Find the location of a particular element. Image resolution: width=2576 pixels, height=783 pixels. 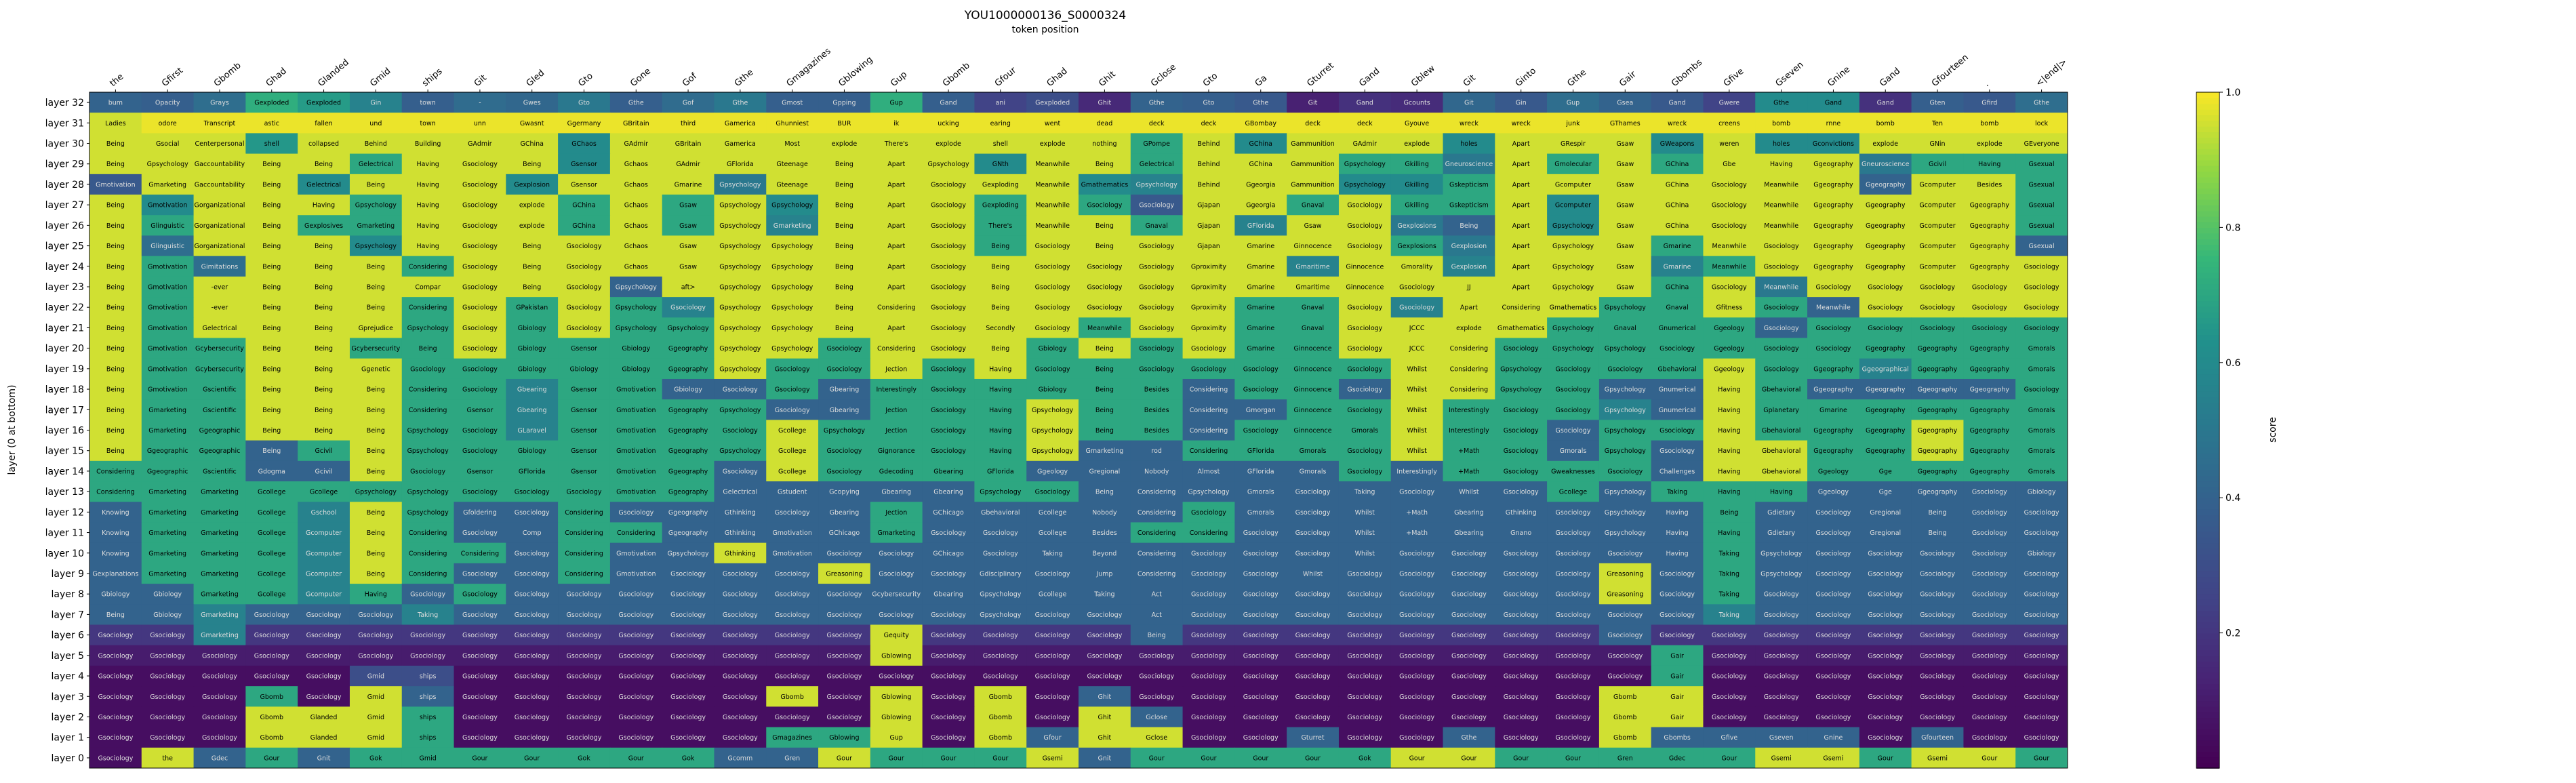

cell-label: Gaccountability is located at coordinates (220, 184).